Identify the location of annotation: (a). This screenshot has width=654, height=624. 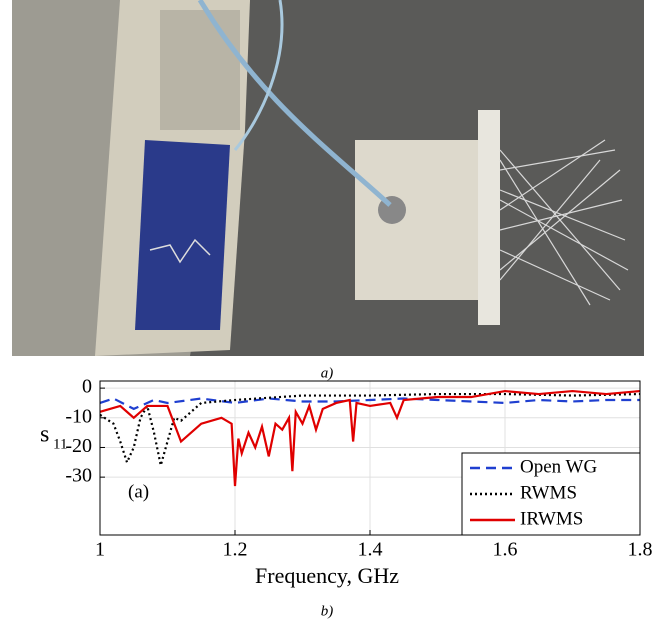
(138, 491).